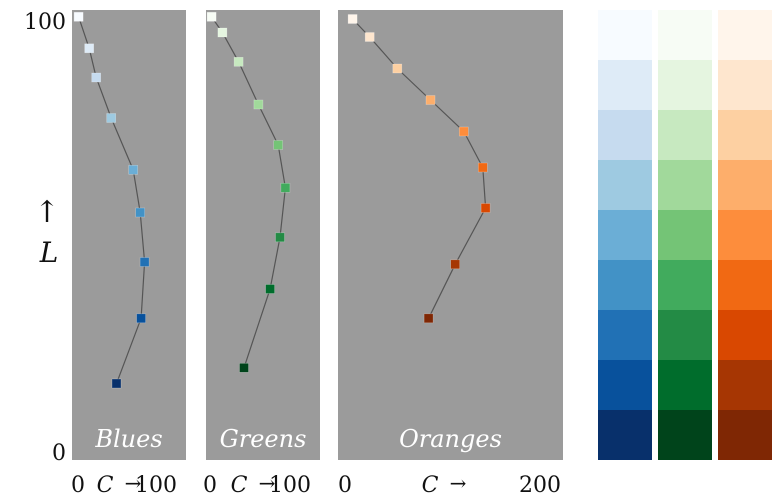 This screenshot has width=773, height=503. I want to click on y-tick-bottom: 0, so click(59, 453).